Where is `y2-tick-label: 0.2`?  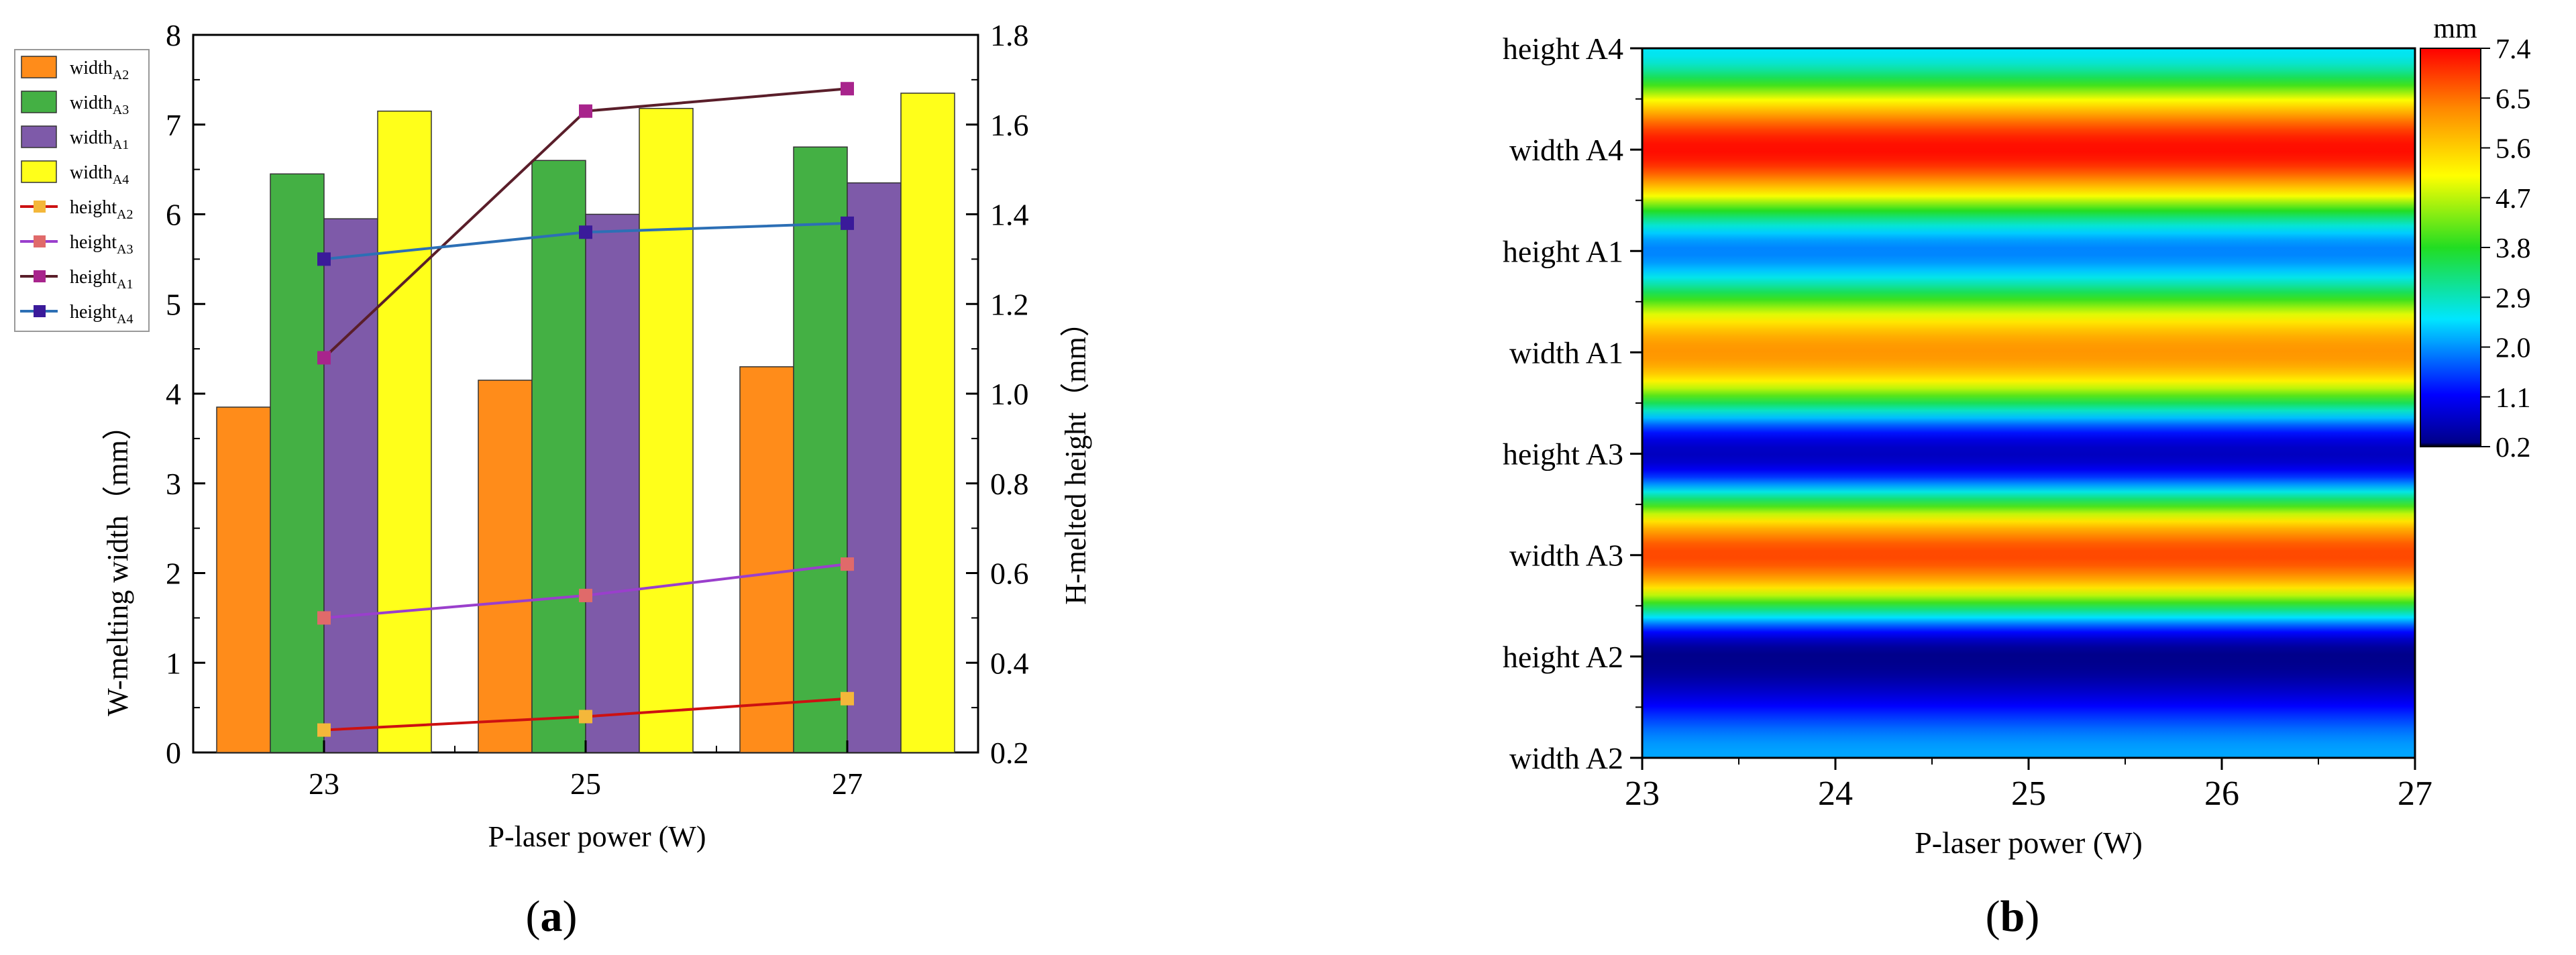
y2-tick-label: 0.2 is located at coordinates (1009, 753).